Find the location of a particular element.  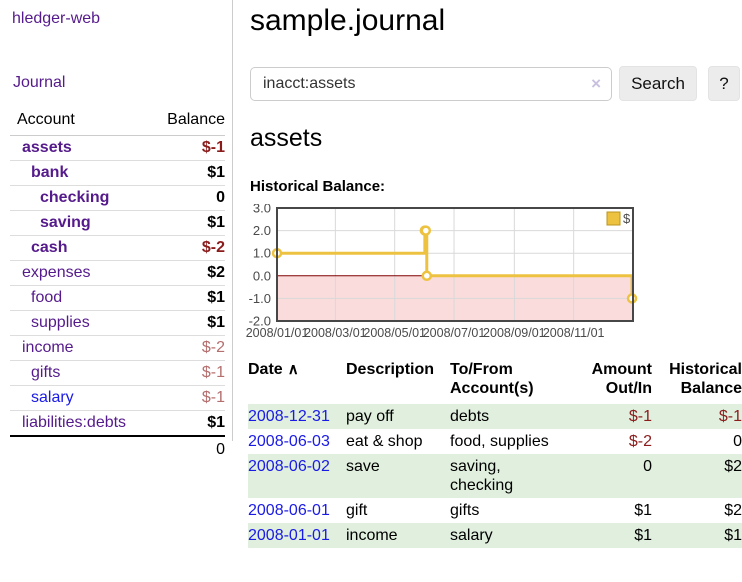

chart-xtick-label: 2008/07/01 is located at coordinates (454, 333).